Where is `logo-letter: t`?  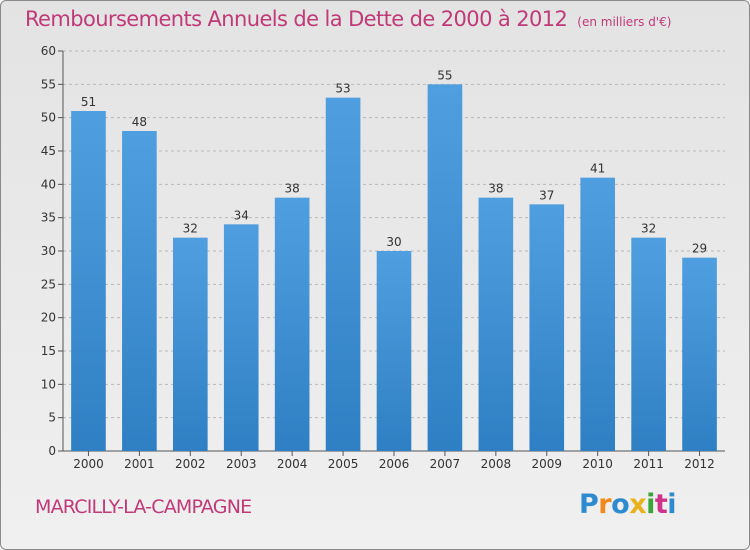
logo-letter: t is located at coordinates (661, 504).